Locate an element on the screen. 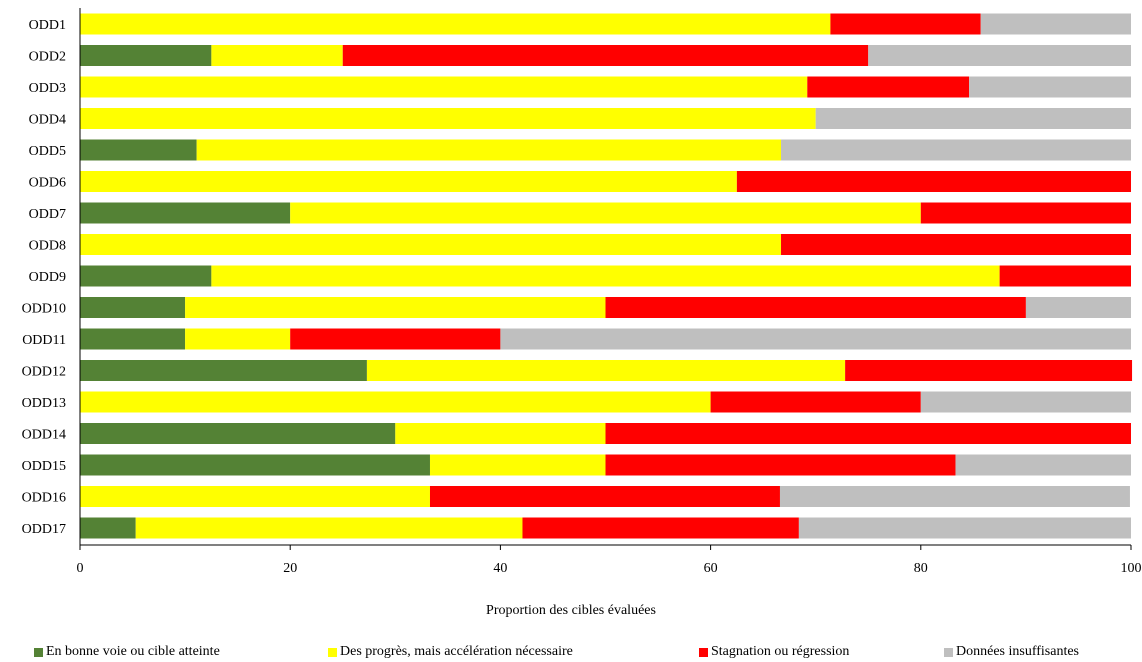 The image size is (1142, 662). y-tick-label: ODD9 is located at coordinates (47, 277).